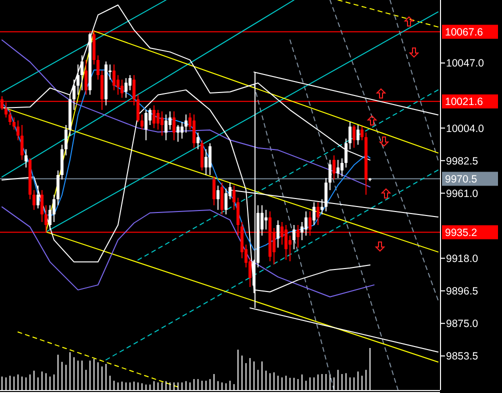  I want to click on y-tick-label: 9875.0, so click(462, 324).